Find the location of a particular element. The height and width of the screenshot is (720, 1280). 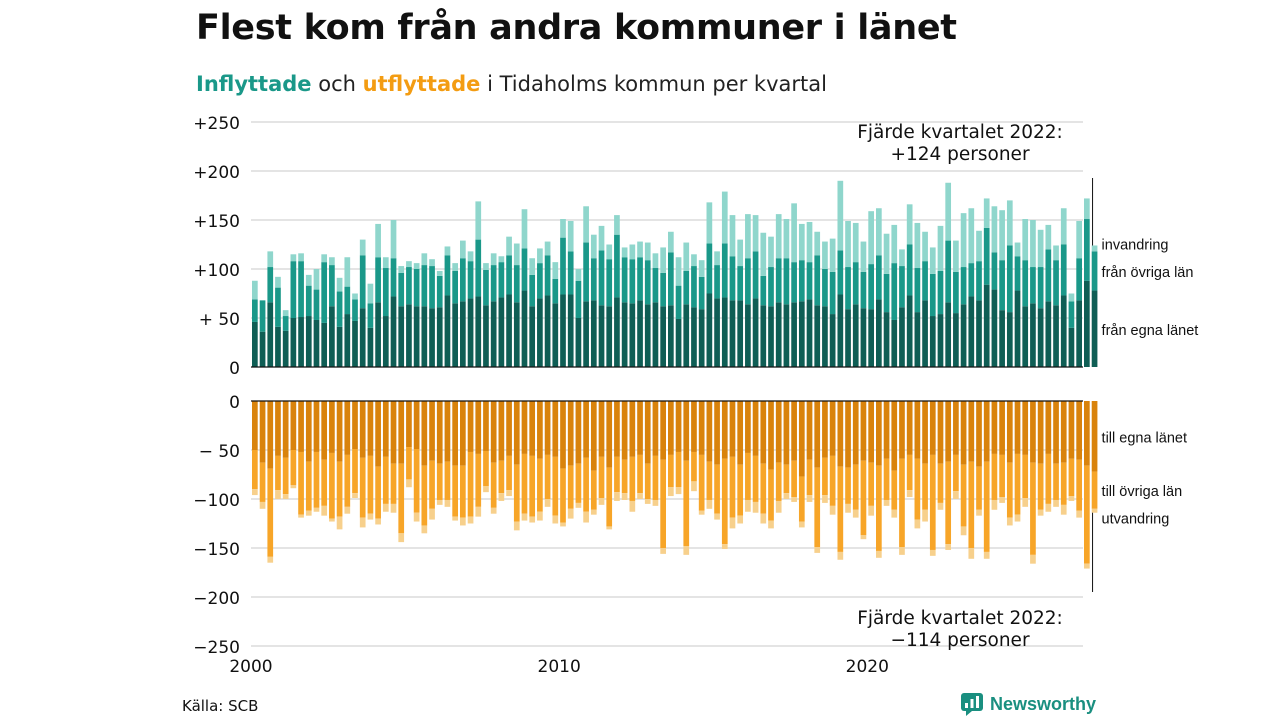

annotation-bottom-line2: −114 personer is located at coordinates (959, 640).